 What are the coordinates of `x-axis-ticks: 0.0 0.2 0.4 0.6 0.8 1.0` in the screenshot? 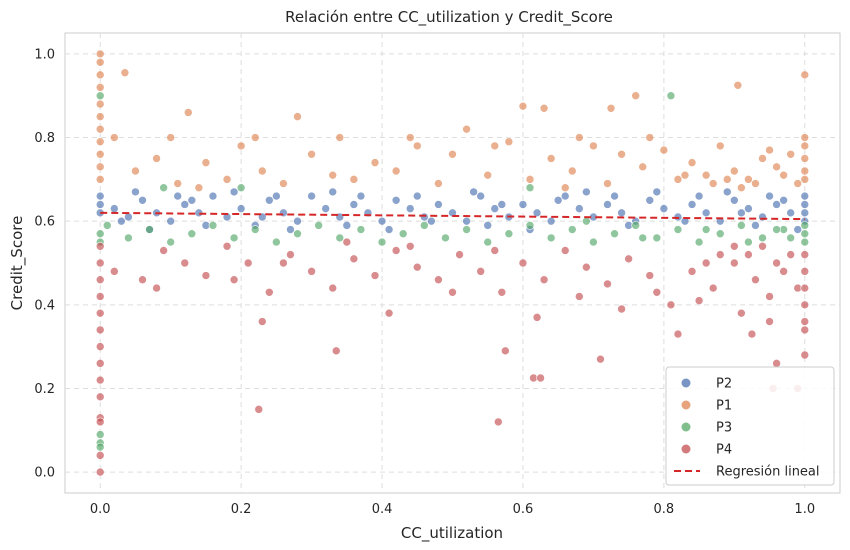 It's located at (452, 509).